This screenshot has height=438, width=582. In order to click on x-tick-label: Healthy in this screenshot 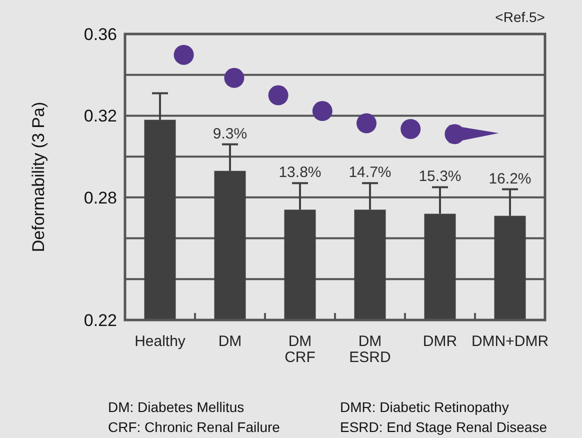, I will do `click(160, 341)`.